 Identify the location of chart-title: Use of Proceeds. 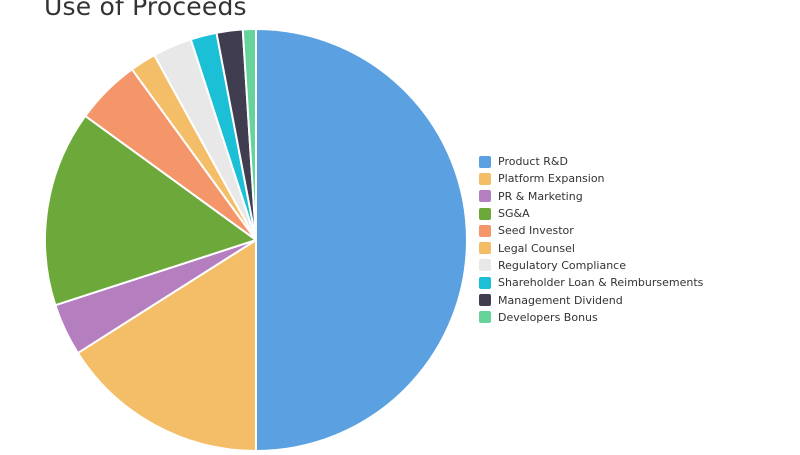
(145, 10).